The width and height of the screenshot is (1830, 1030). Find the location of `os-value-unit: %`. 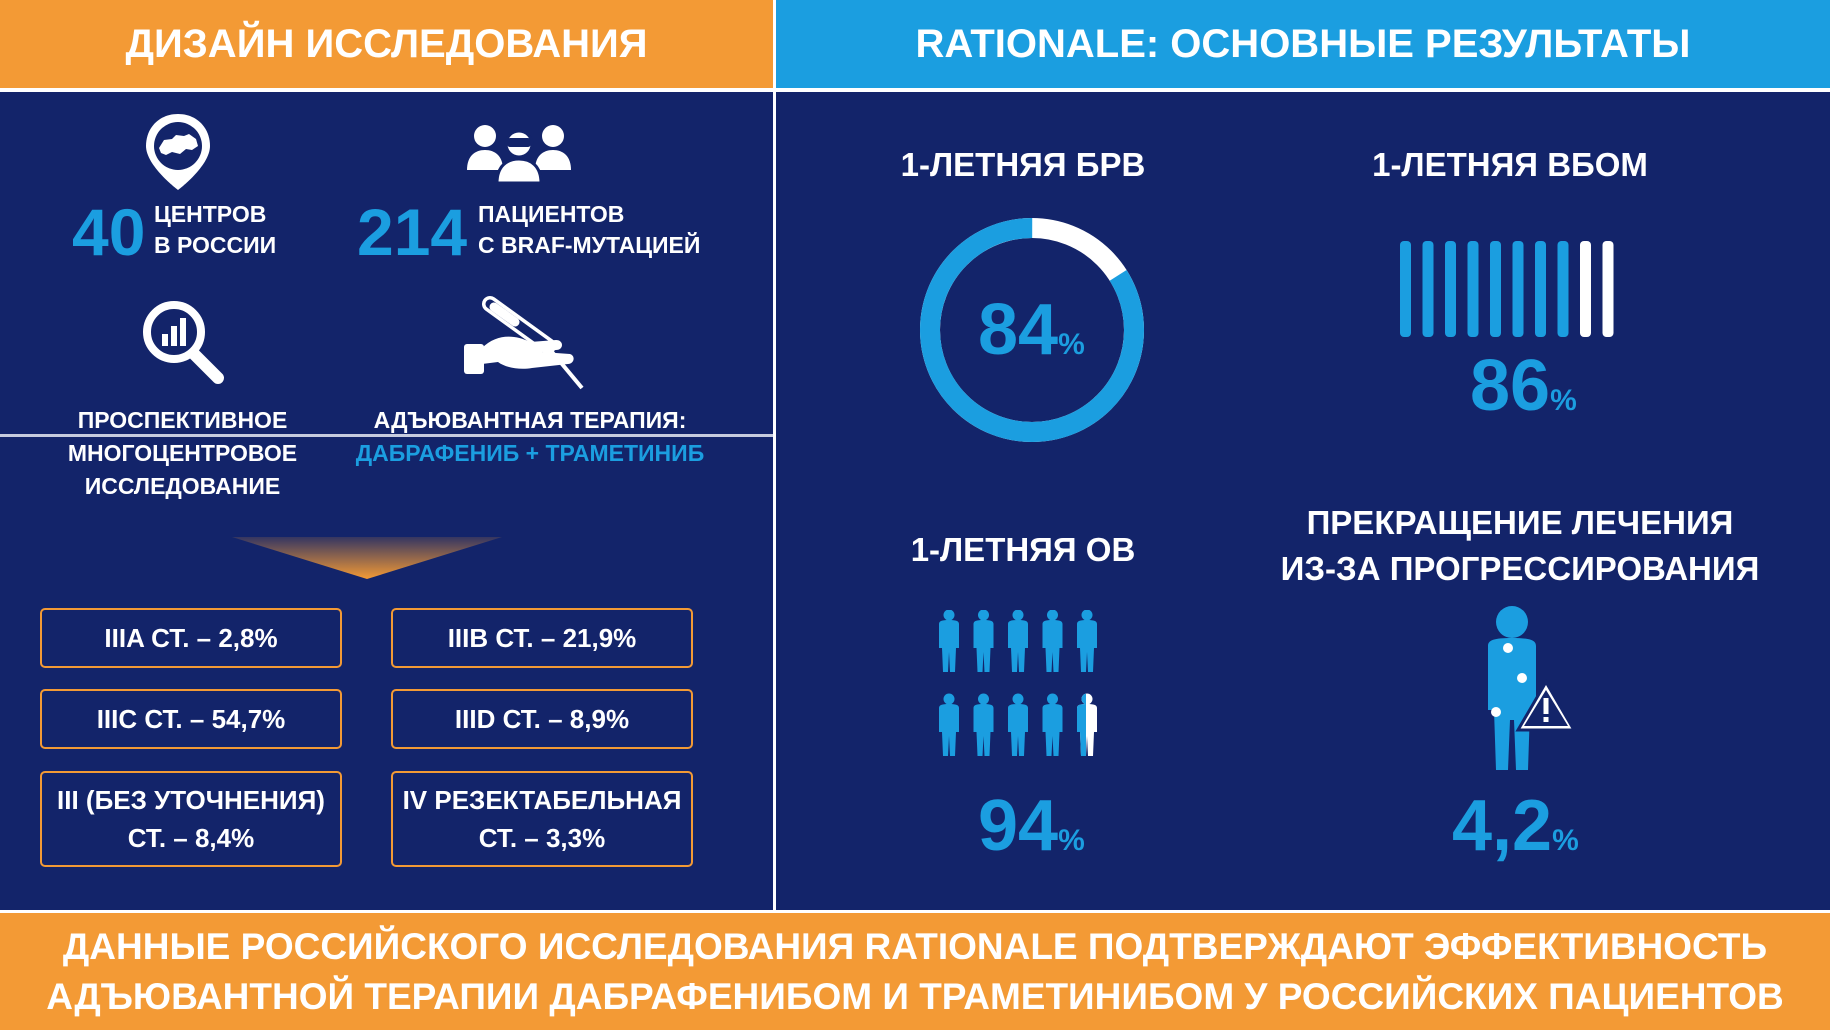

os-value-unit: % is located at coordinates (1071, 840).